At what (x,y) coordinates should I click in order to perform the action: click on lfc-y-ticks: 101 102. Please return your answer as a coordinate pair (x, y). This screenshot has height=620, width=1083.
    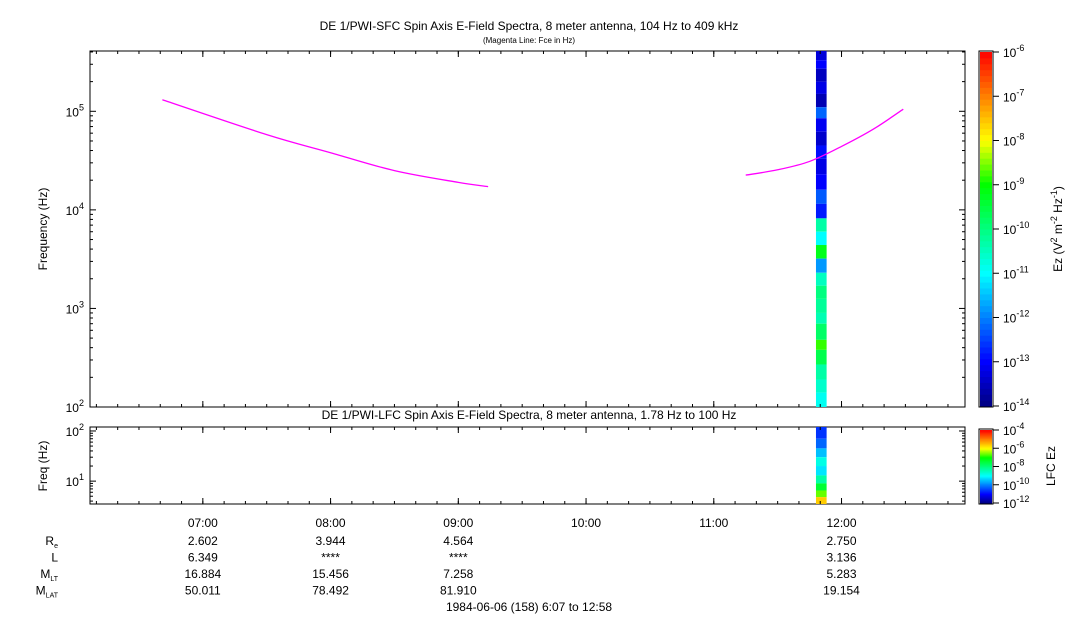
    Looking at the image, I should click on (515, 462).